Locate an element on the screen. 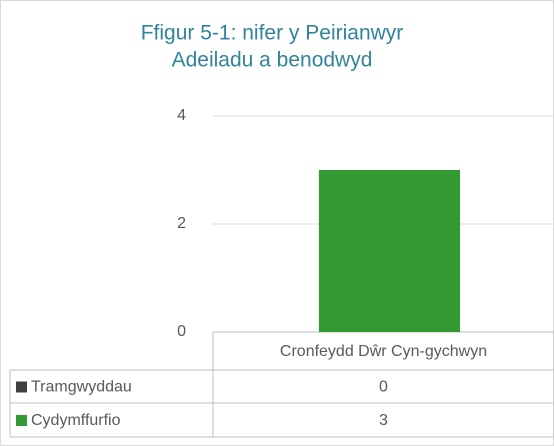 The height and width of the screenshot is (446, 554). legend-label: Cydymffurfio is located at coordinates (76, 420).